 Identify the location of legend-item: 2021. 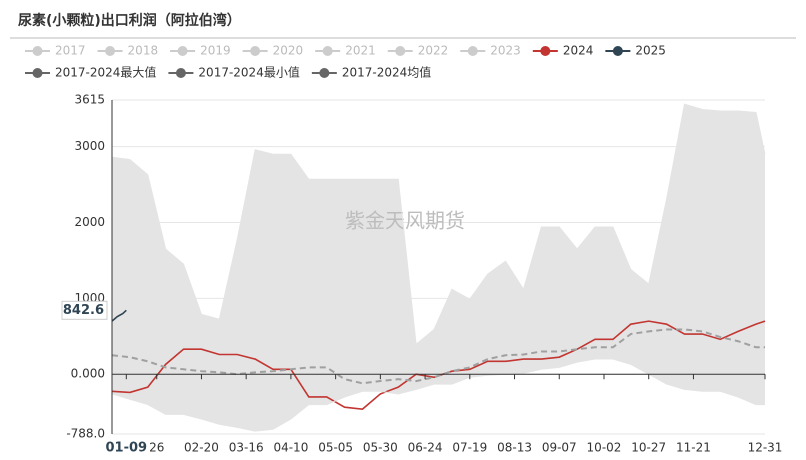
(345, 51).